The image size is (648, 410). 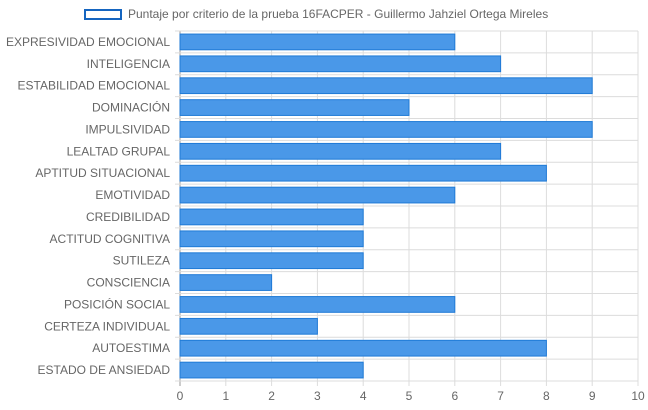 What do you see at coordinates (119, 151) in the screenshot?
I see `y-category-label: LEALTAD GRUPAL` at bounding box center [119, 151].